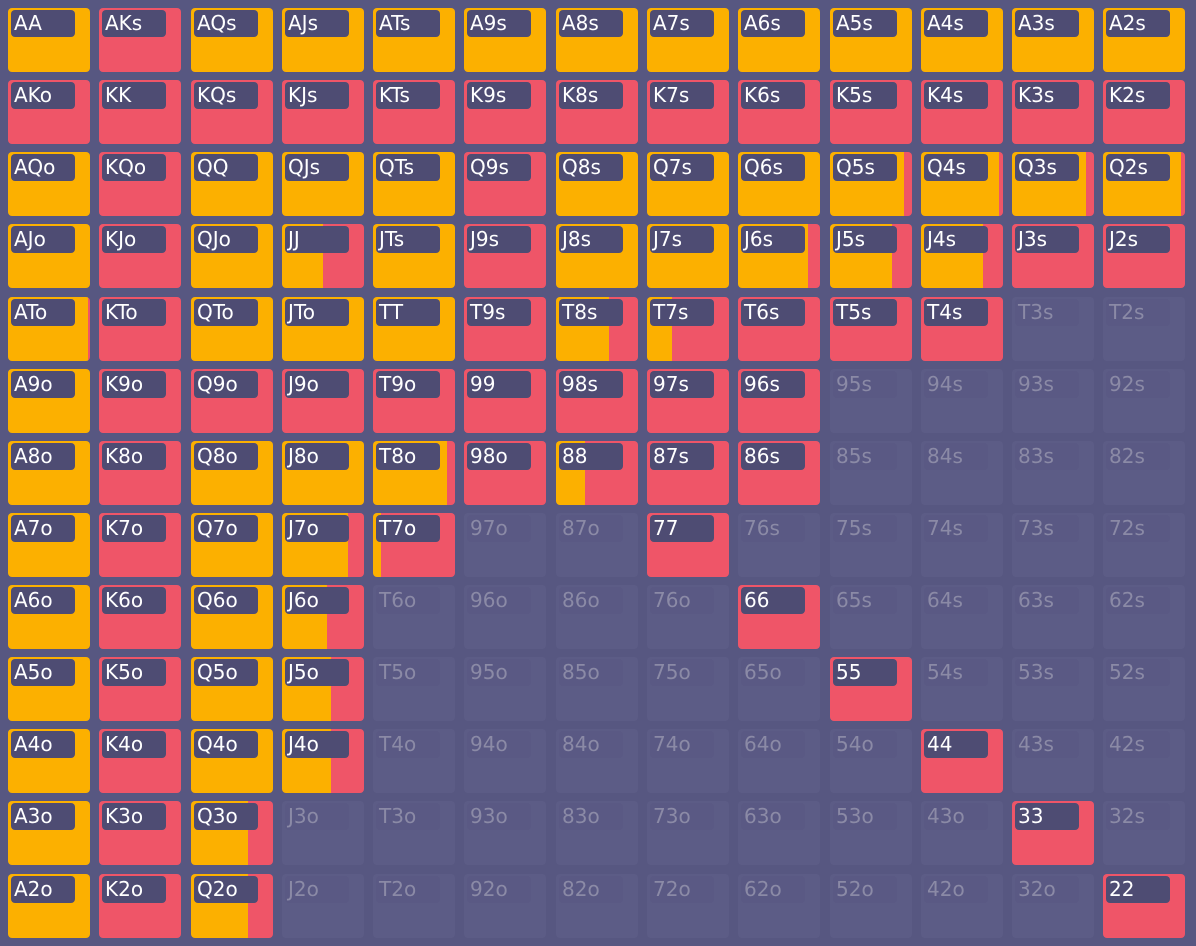  Describe the element at coordinates (779, 473) in the screenshot. I see `hand-cell-86s: 86s` at that location.